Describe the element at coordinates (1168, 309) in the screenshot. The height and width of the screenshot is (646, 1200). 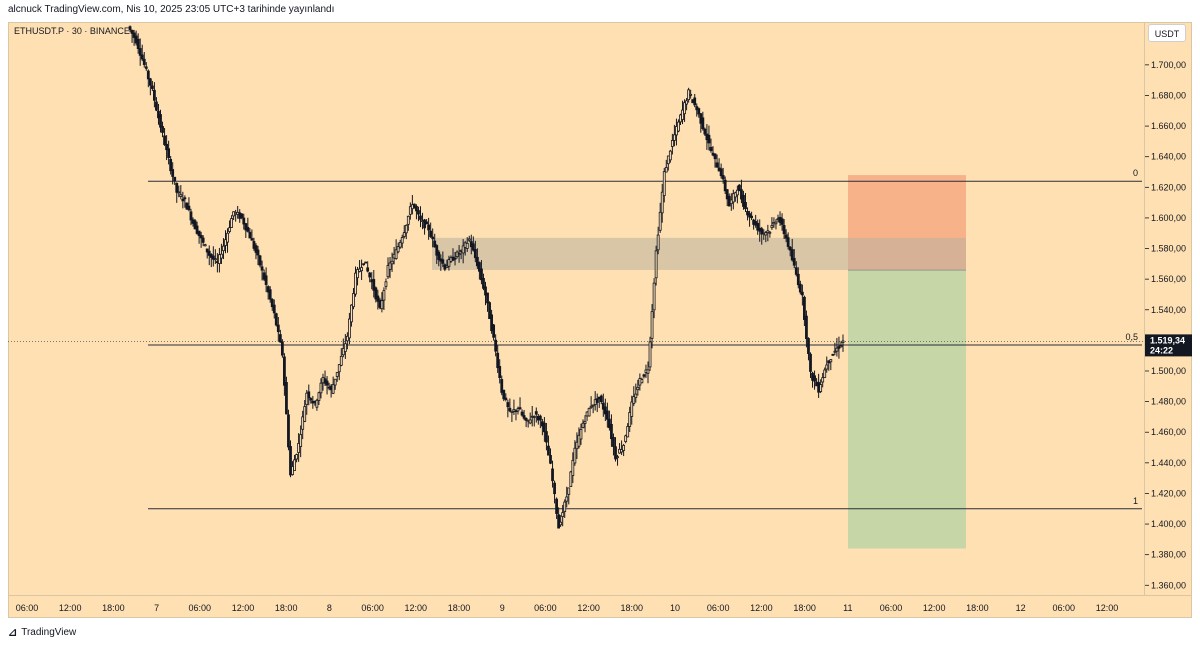
I see `price-axis` at that location.